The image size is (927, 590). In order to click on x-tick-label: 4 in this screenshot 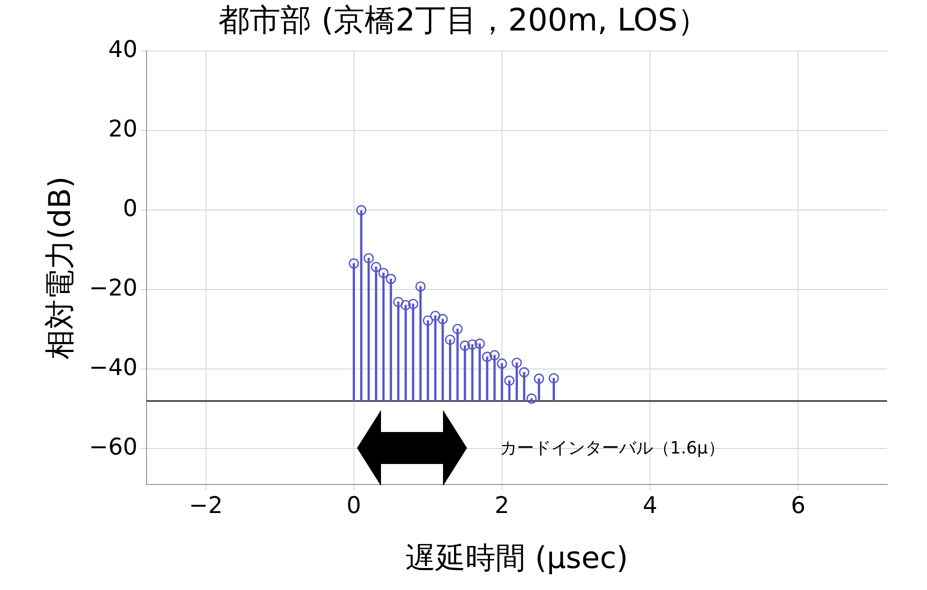, I will do `click(650, 506)`.